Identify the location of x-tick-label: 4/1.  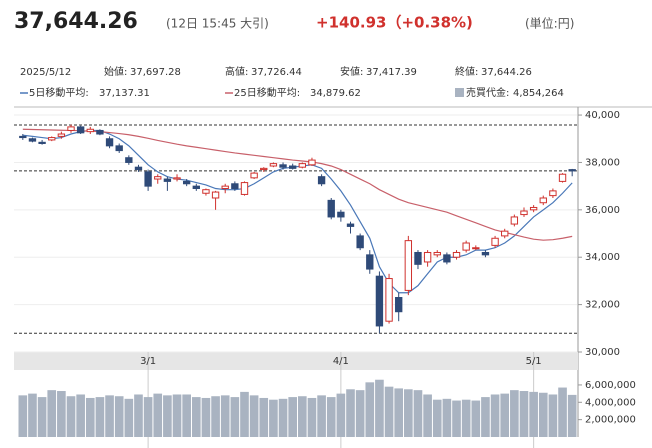
(341, 361).